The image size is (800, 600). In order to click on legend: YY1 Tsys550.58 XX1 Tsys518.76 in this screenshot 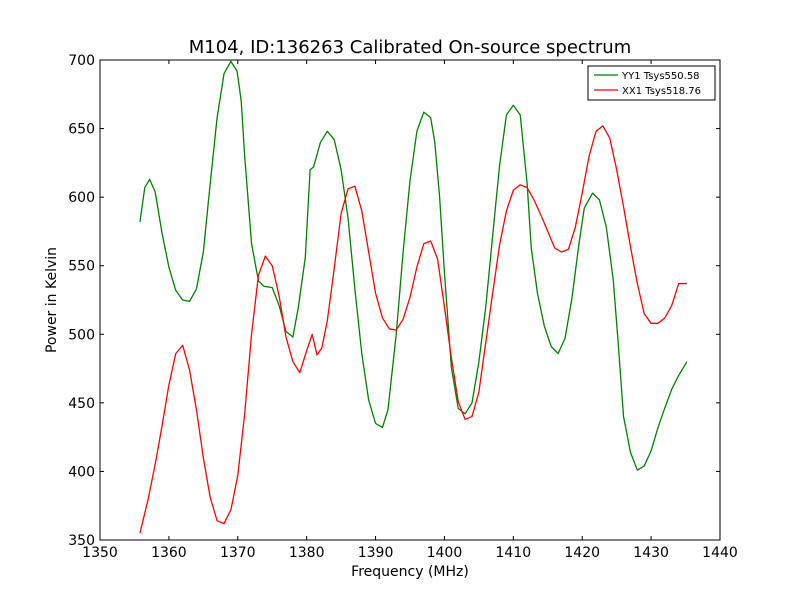, I will do `click(651, 83)`.